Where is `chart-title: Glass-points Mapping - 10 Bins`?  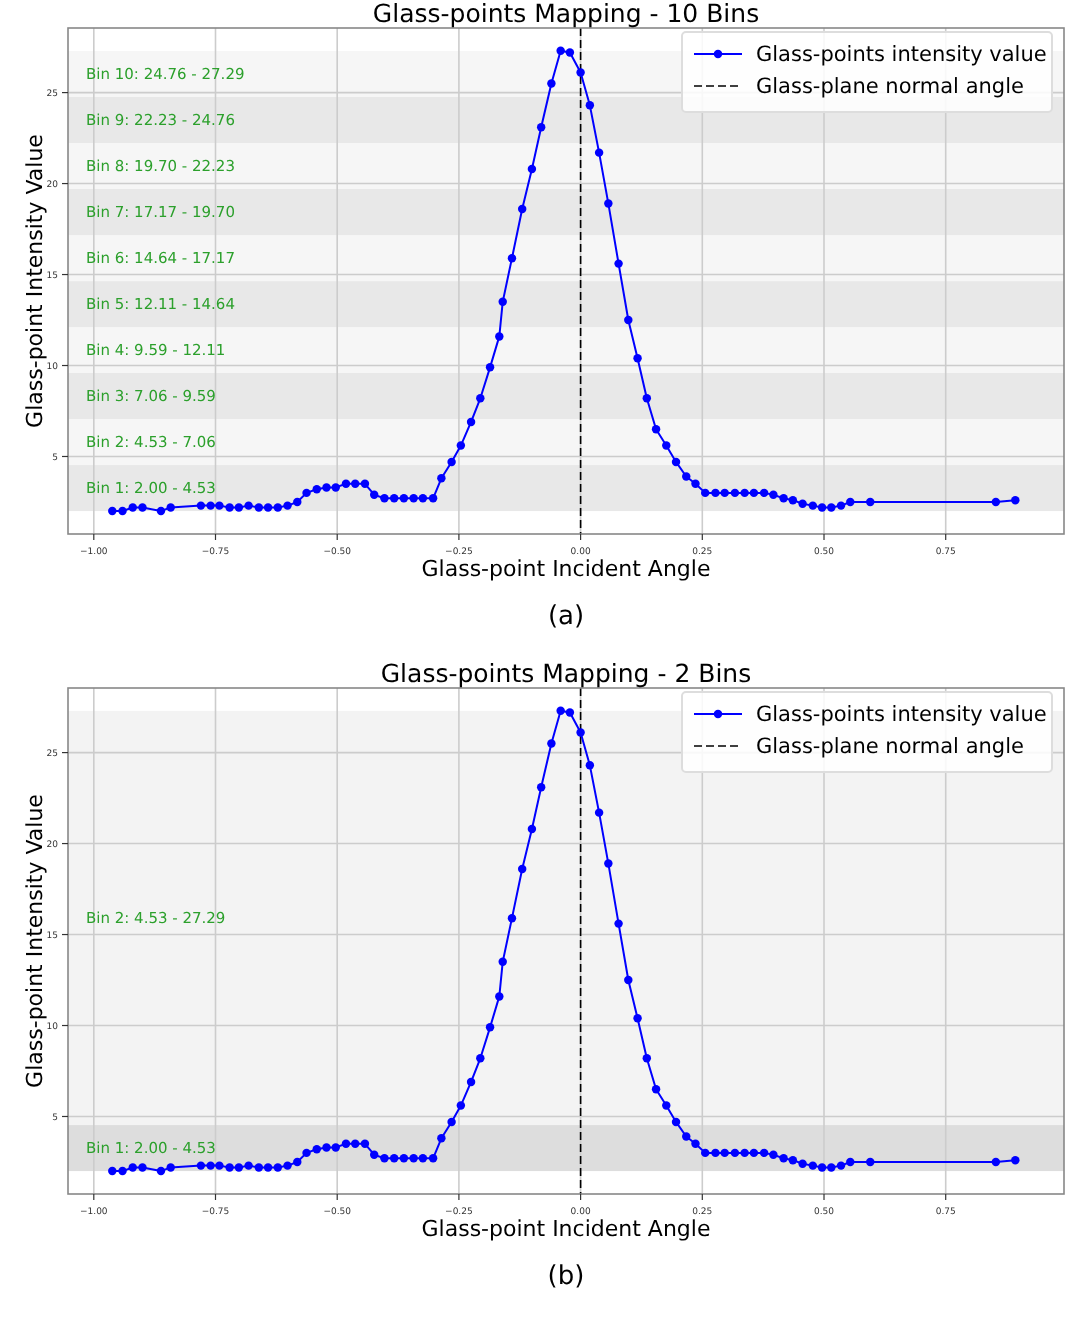
chart-title: Glass-points Mapping - 10 Bins is located at coordinates (566, 14).